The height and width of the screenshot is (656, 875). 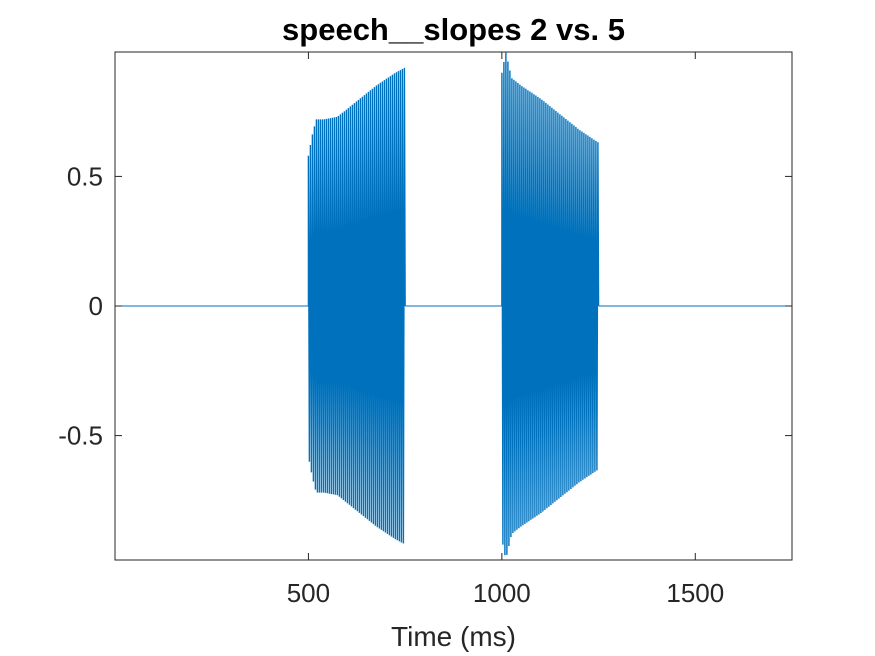 I want to click on y-tick-label: -0.5, so click(x=80, y=436).